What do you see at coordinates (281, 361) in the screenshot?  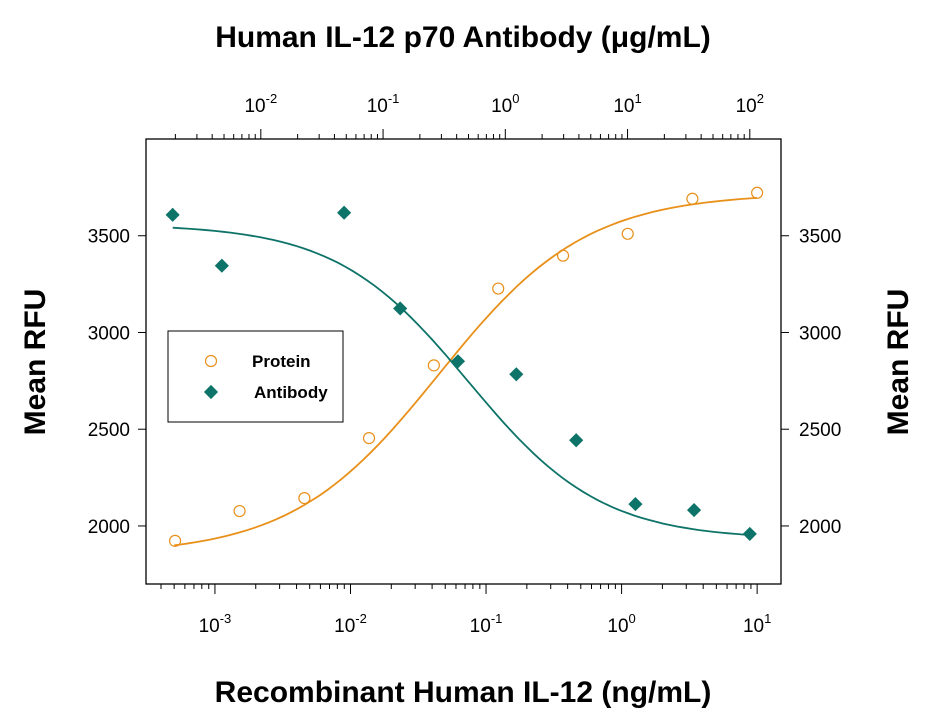 I see `legend-label-protein: Protein` at bounding box center [281, 361].